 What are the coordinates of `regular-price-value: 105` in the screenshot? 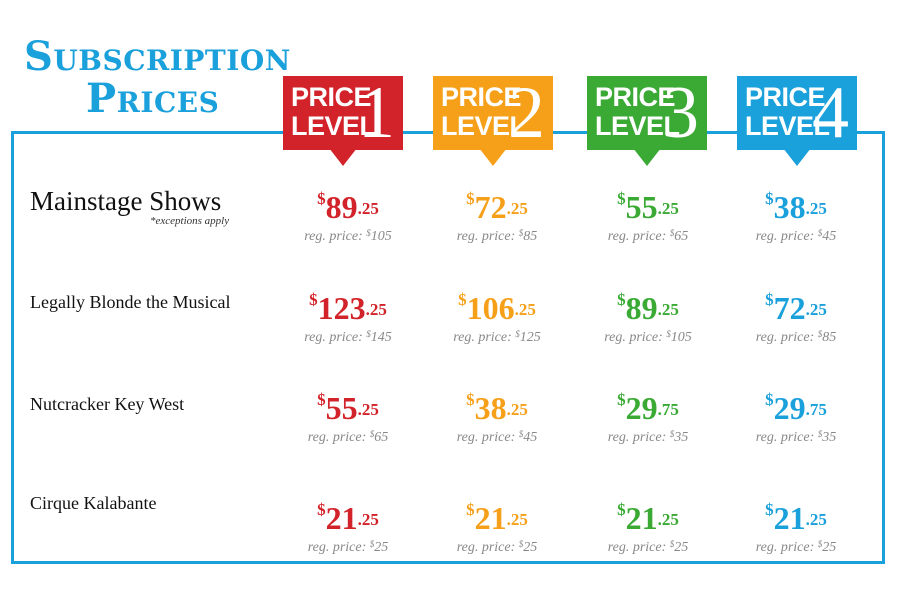 It's located at (681, 337).